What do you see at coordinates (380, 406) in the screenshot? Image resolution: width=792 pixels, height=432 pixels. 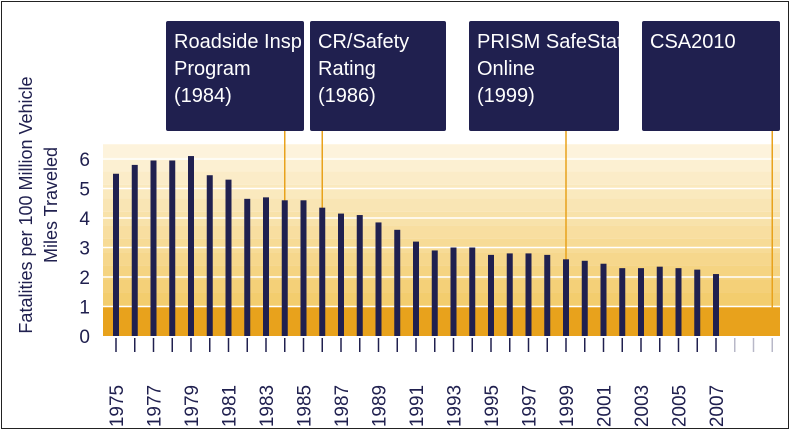 I see `x-tick-label: 1989` at bounding box center [380, 406].